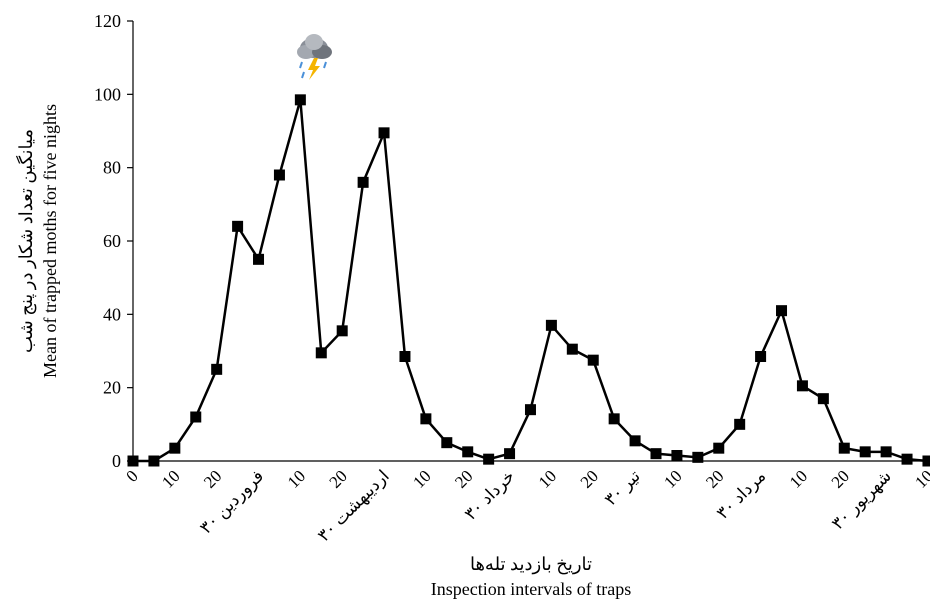  Describe the element at coordinates (107, 21) in the screenshot. I see `y-tick-label: 120` at that location.